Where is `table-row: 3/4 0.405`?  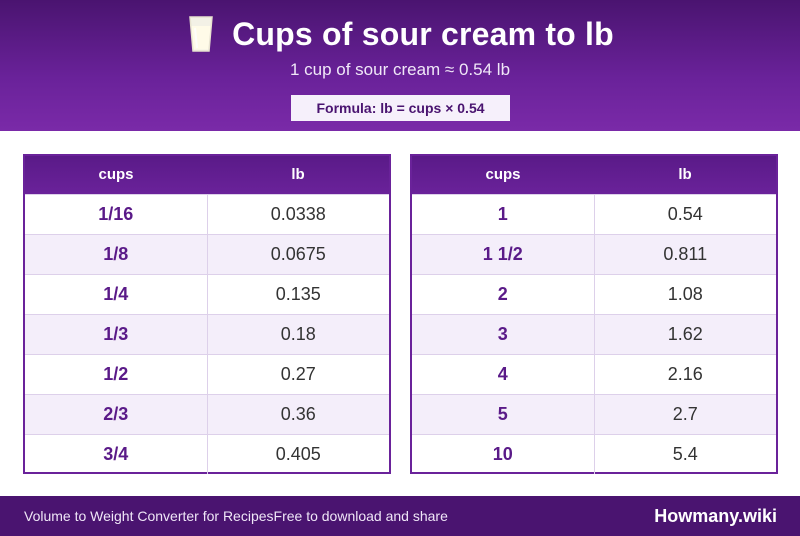 table-row: 3/4 0.405 is located at coordinates (207, 454).